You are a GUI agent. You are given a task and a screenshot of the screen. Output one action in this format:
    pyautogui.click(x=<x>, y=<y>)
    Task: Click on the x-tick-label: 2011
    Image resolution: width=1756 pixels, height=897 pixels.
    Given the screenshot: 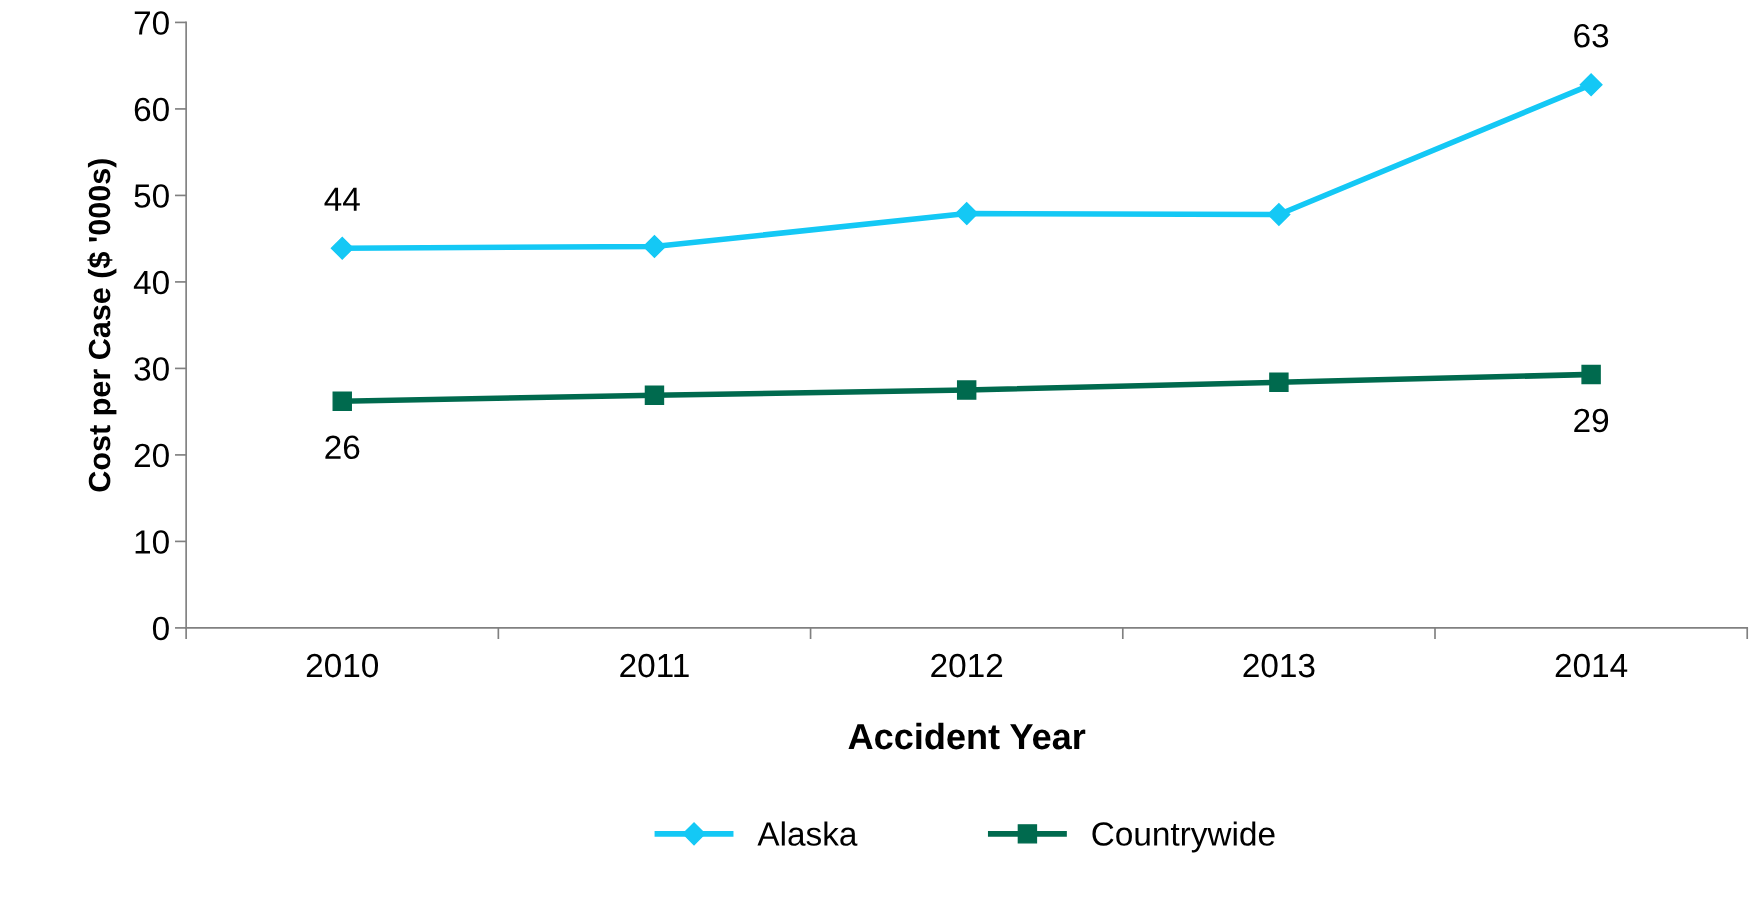 What is the action you would take?
    pyautogui.click(x=654, y=665)
    